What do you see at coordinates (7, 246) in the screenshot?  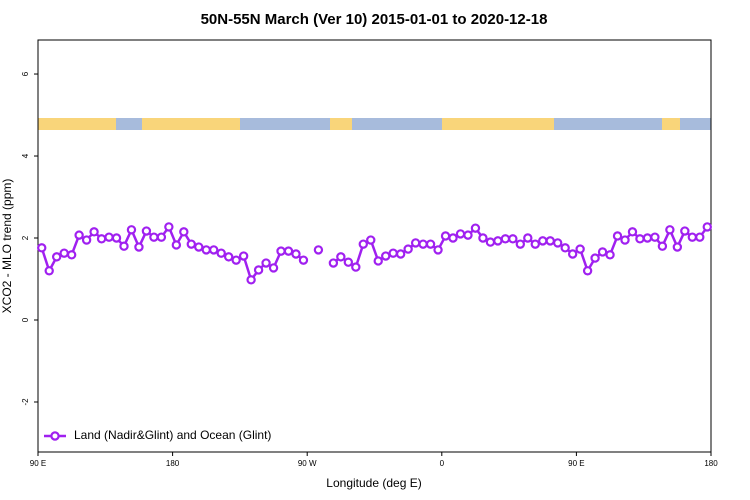 I see `y-axis-label: XCO2 - MLO trend (ppm)` at bounding box center [7, 246].